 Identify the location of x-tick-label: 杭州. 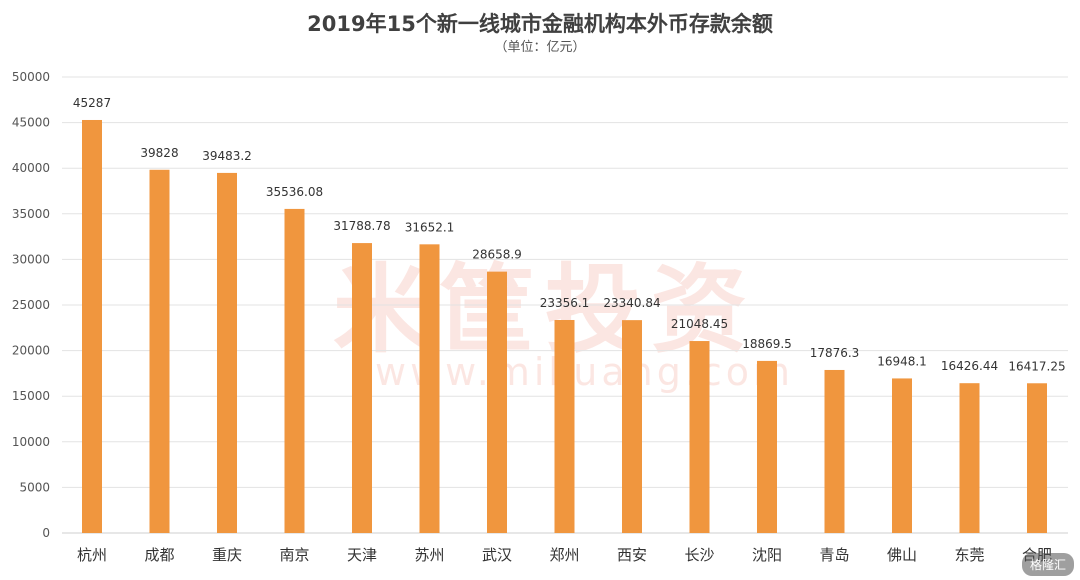
(92, 555).